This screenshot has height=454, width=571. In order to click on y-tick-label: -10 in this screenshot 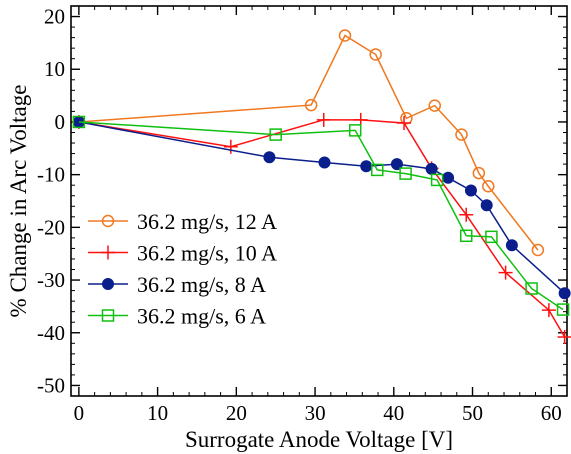, I will do `click(51, 175)`.